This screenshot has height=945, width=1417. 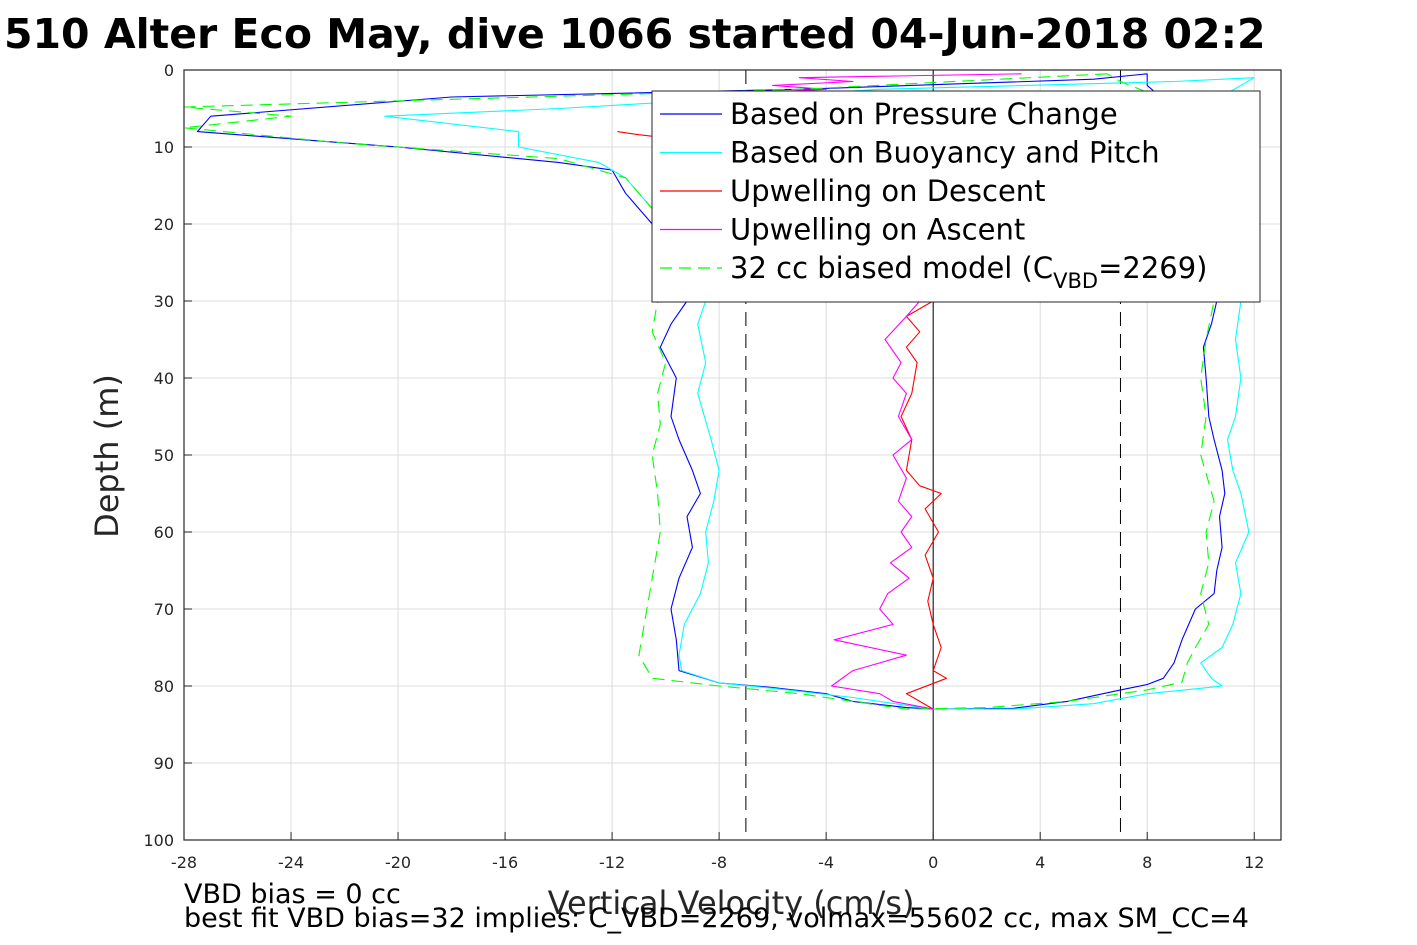 I want to click on x-tick-label: 0, so click(x=933, y=862).